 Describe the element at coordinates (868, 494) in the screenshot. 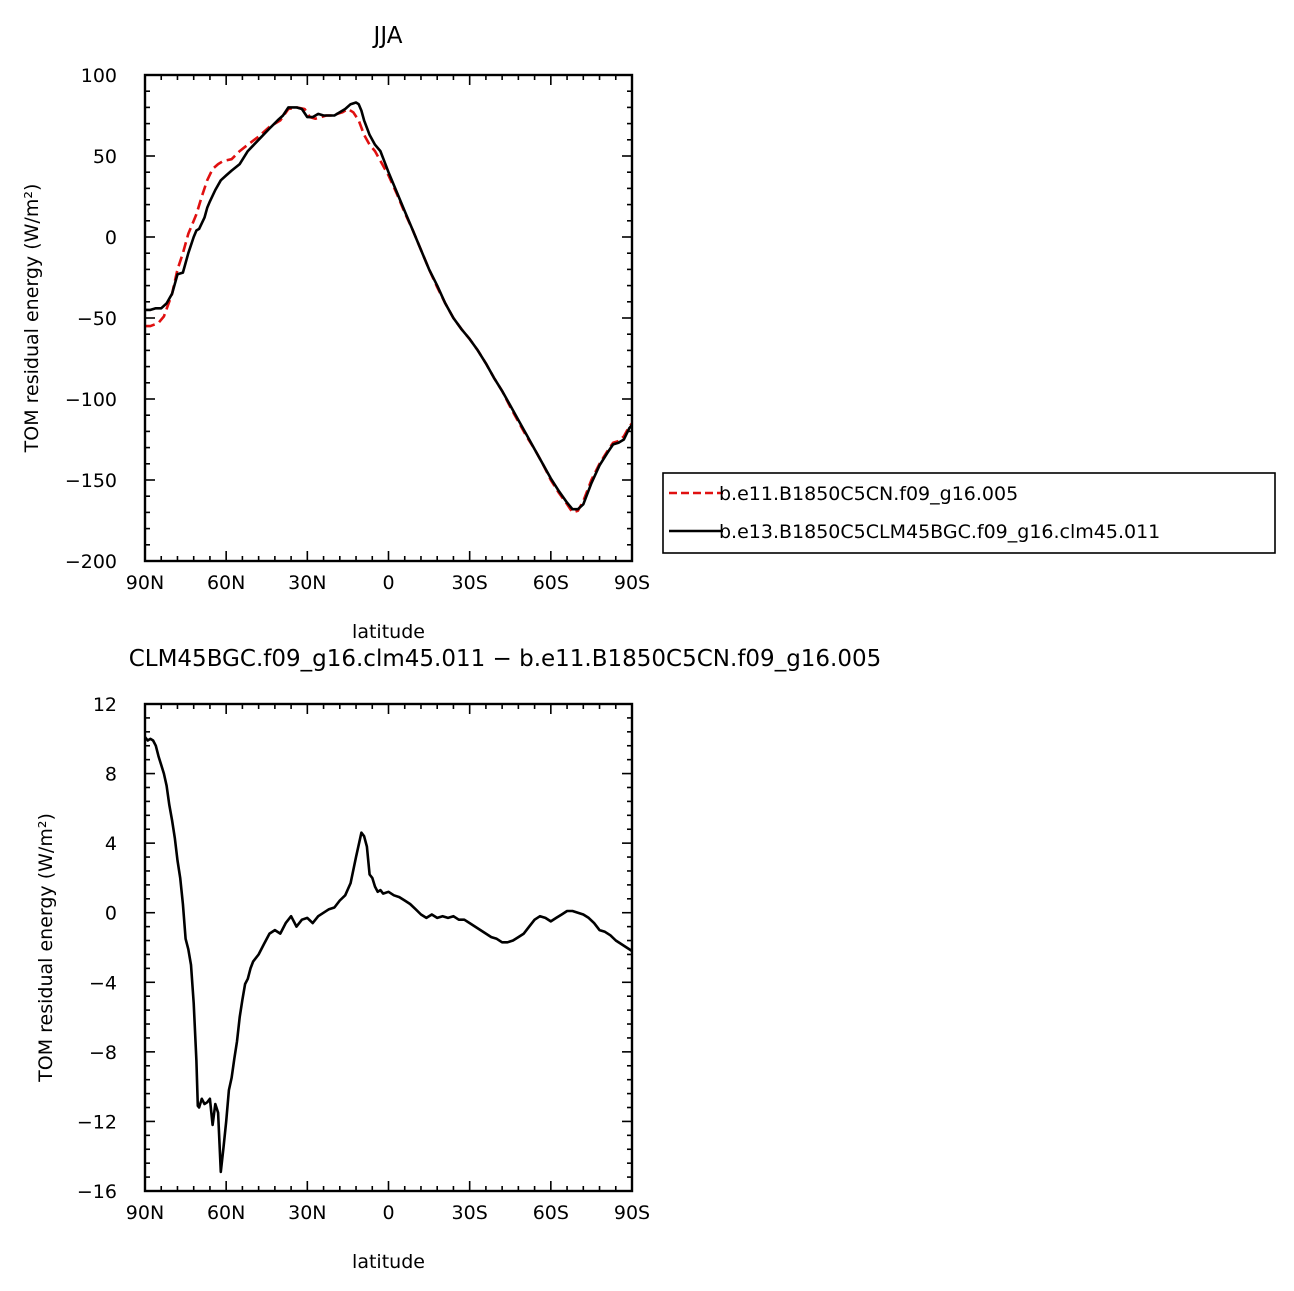

I see `legend-label-1: b.e11.B1850C5CN.f09_g16.005` at that location.